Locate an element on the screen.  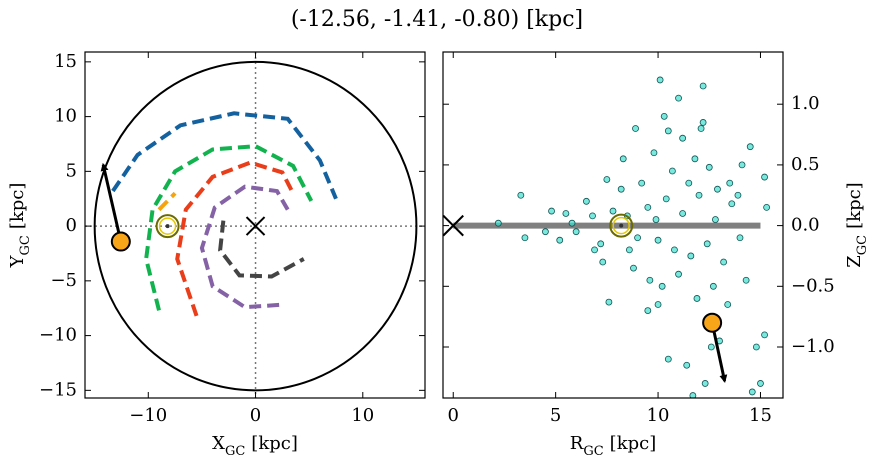
y-tick-label: 0 is located at coordinates (71, 225).